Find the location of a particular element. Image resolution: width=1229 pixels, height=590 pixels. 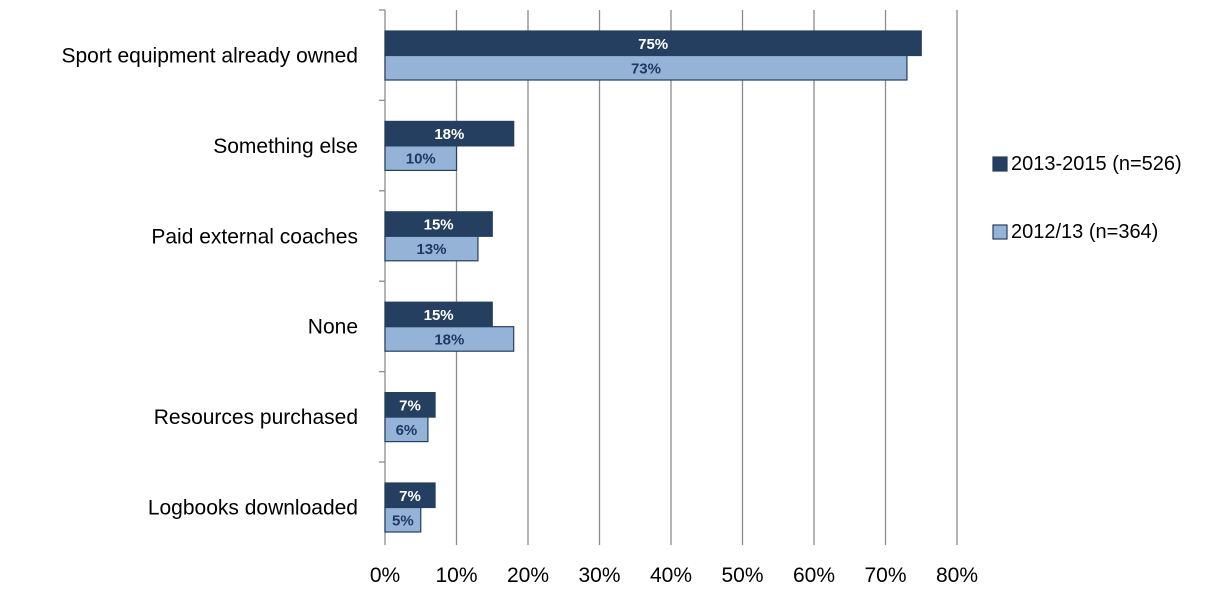

category-label: Sport equipment already owned is located at coordinates (209, 56).